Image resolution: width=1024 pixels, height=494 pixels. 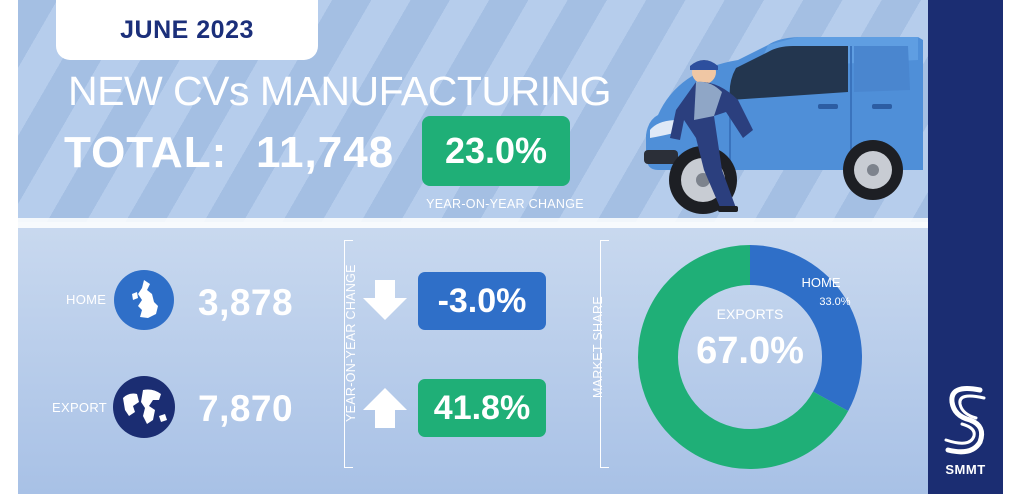 What do you see at coordinates (965, 420) in the screenshot?
I see `smmt-logo-icon` at bounding box center [965, 420].